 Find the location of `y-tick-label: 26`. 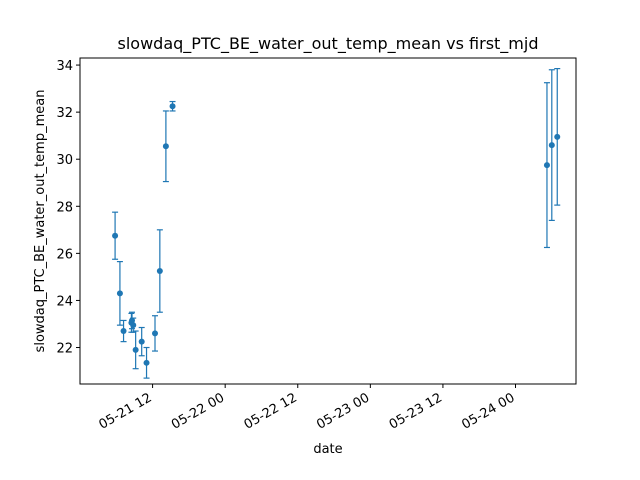

y-tick-label: 26 is located at coordinates (64, 254).